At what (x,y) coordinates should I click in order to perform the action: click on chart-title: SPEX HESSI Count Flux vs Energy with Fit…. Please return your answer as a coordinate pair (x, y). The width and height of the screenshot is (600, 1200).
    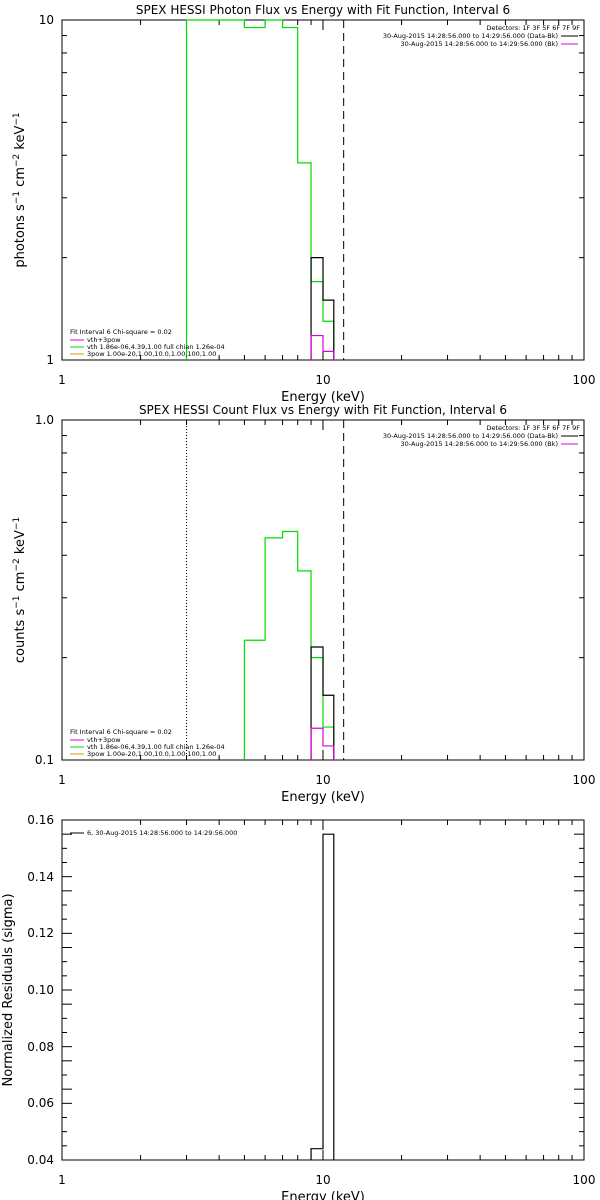
    Looking at the image, I should click on (323, 410).